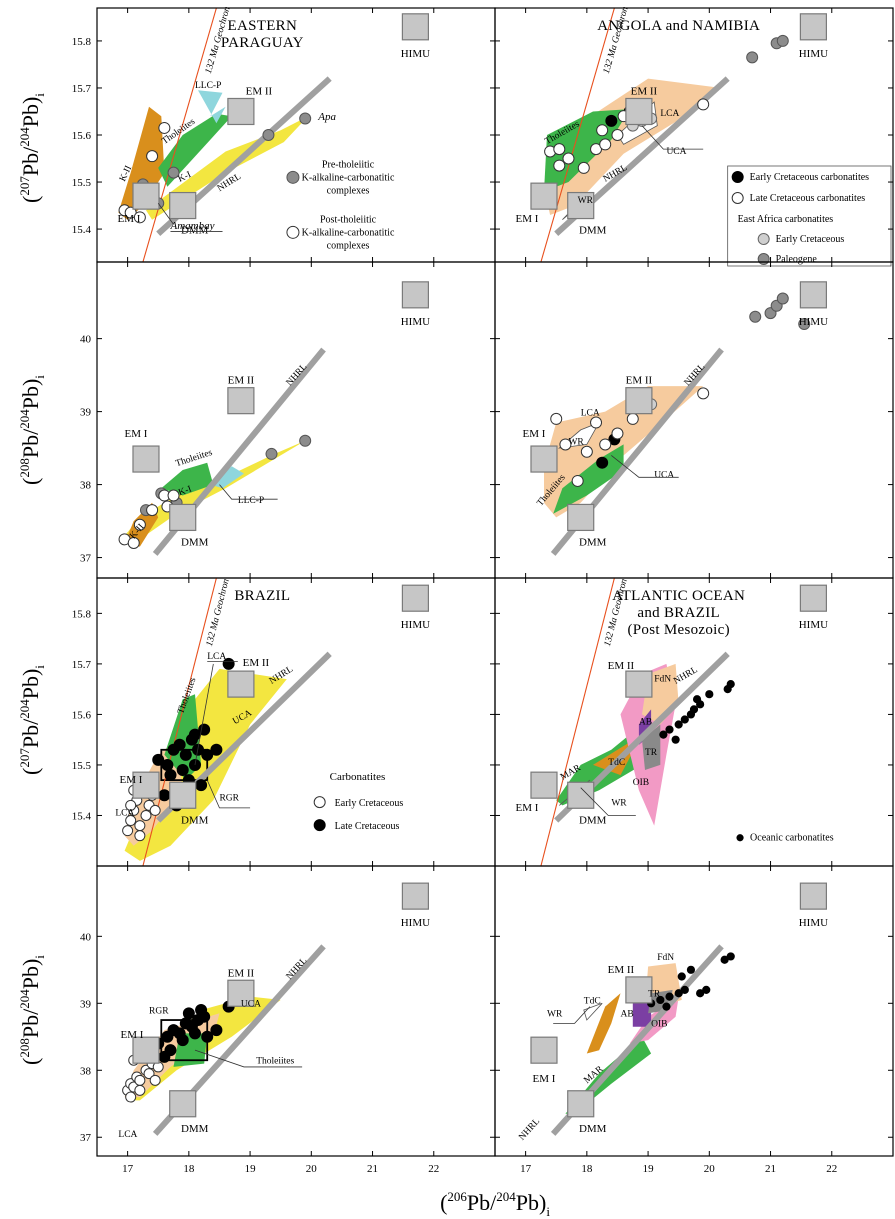 Image resolution: width=895 pixels, height=1219 pixels. I want to click on y208-close: ), so click(30, 382).